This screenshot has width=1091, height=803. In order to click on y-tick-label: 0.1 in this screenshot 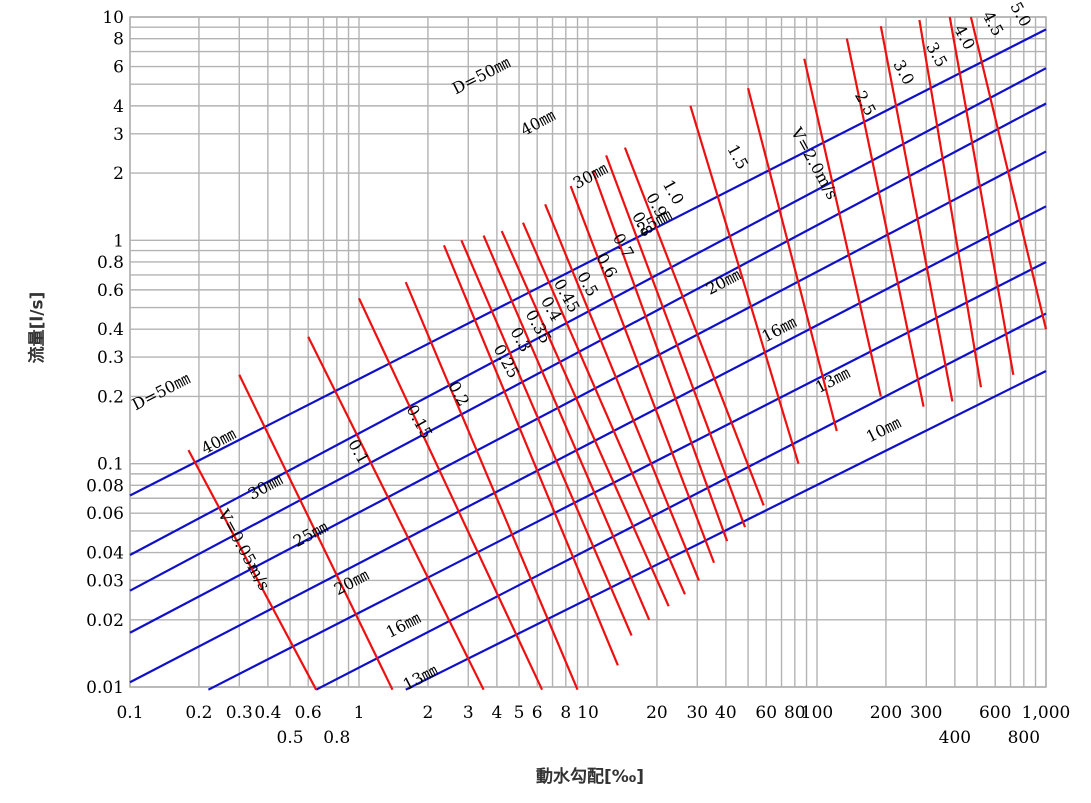, I will do `click(110, 465)`.